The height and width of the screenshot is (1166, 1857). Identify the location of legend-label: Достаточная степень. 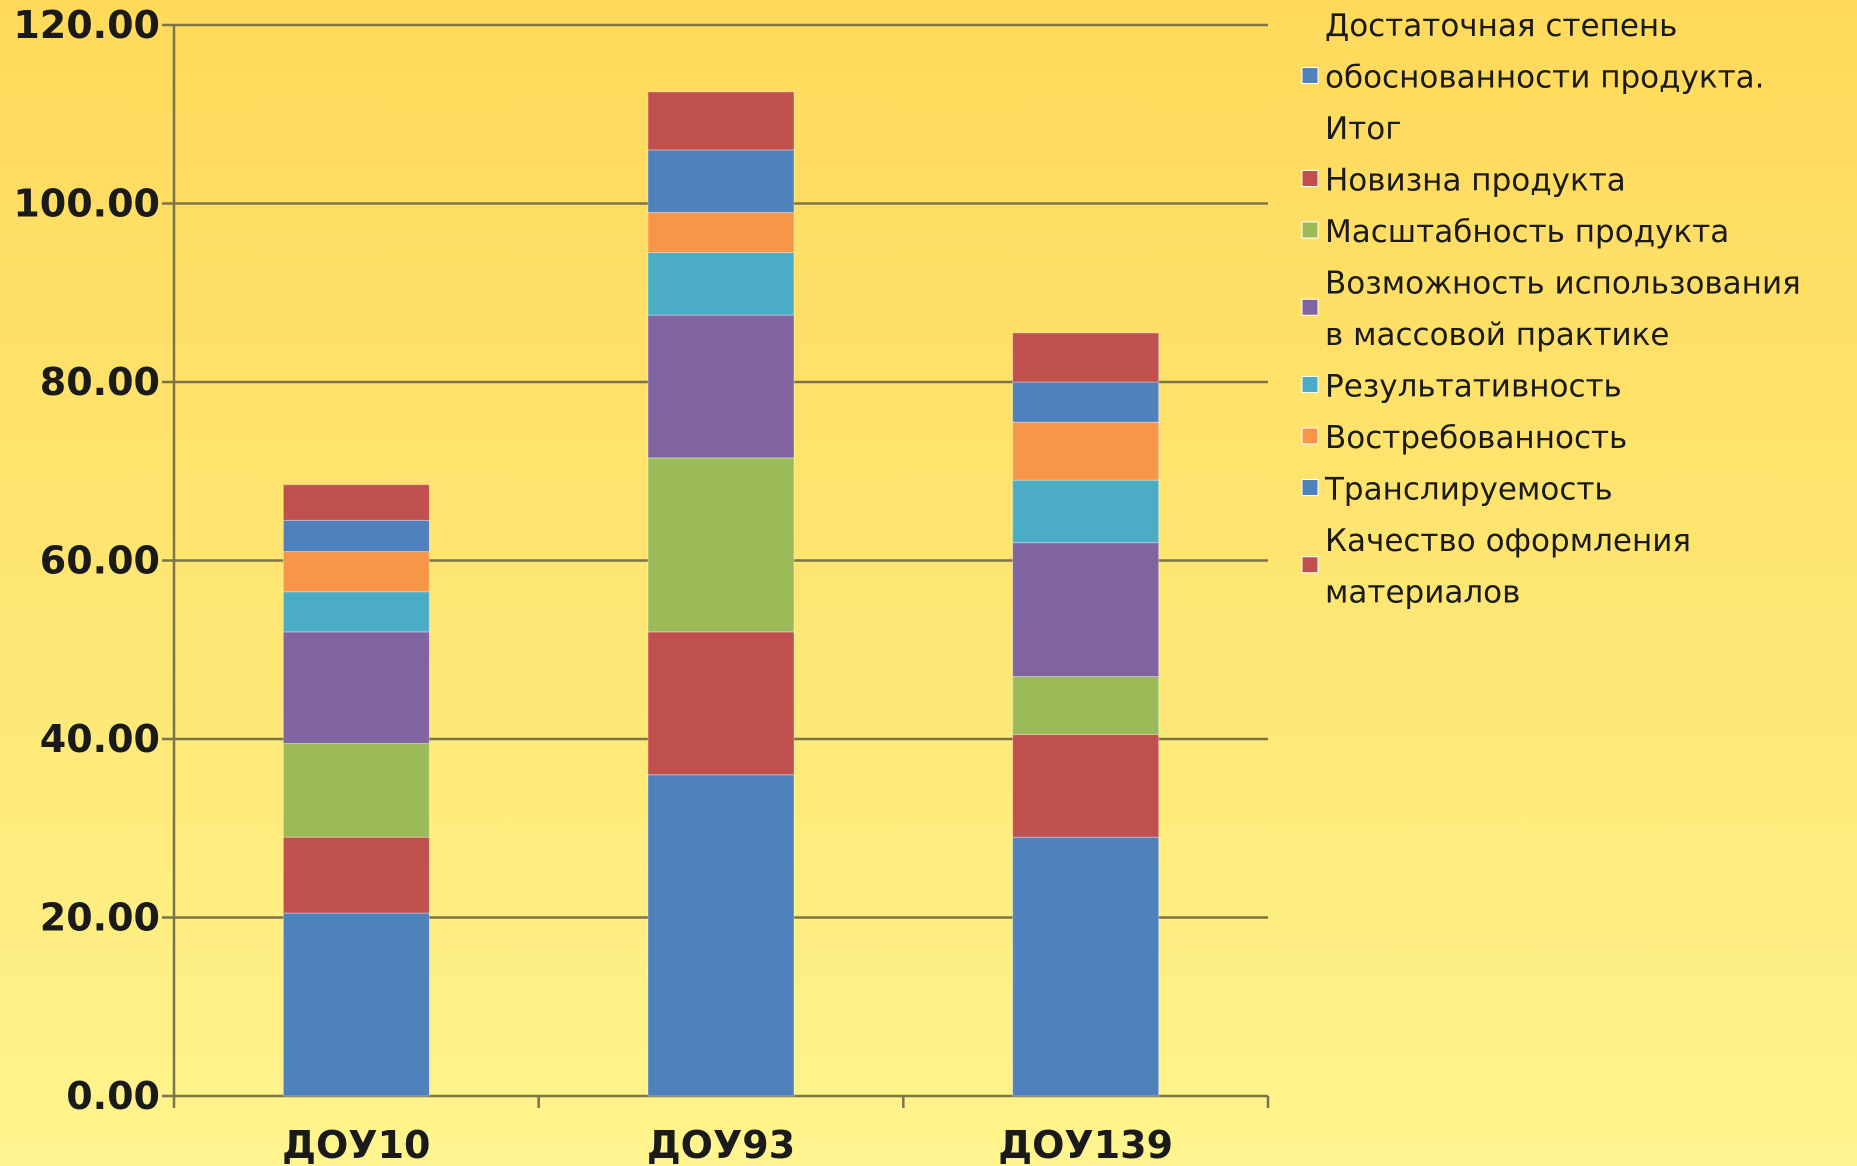
(1501, 26).